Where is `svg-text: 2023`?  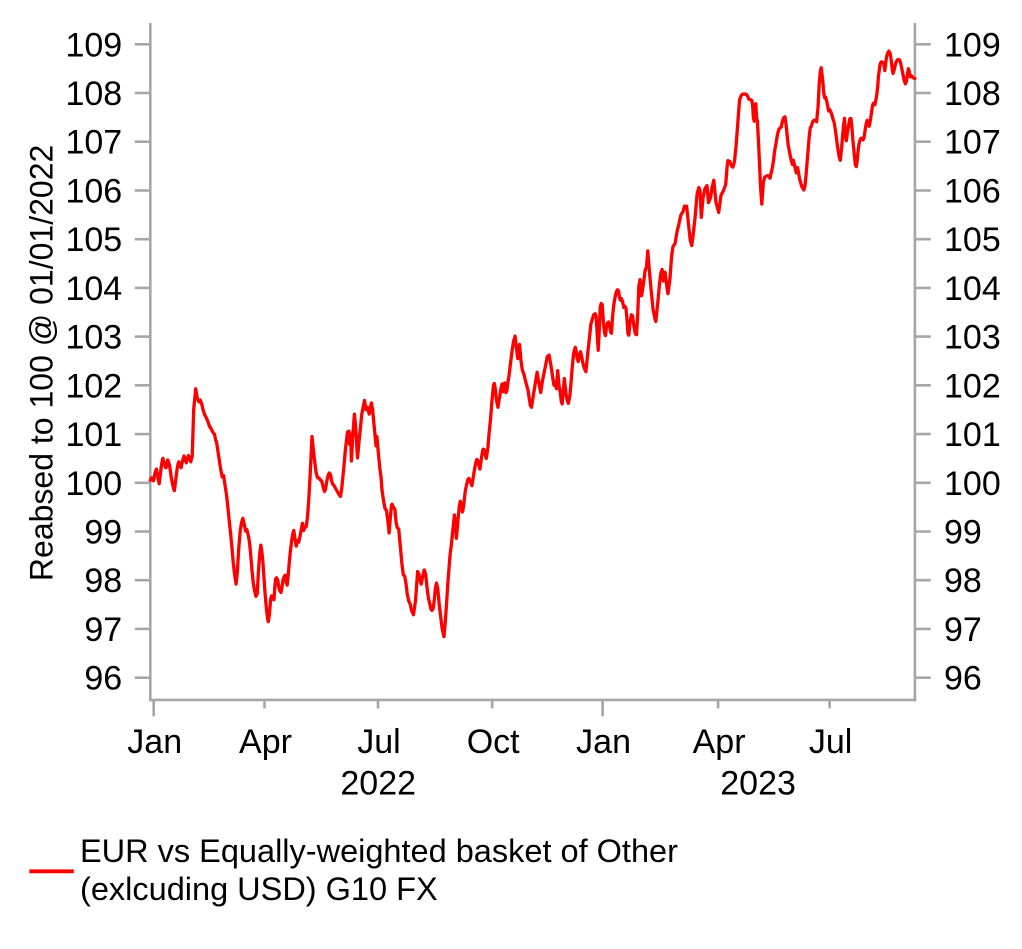 svg-text: 2023 is located at coordinates (758, 784).